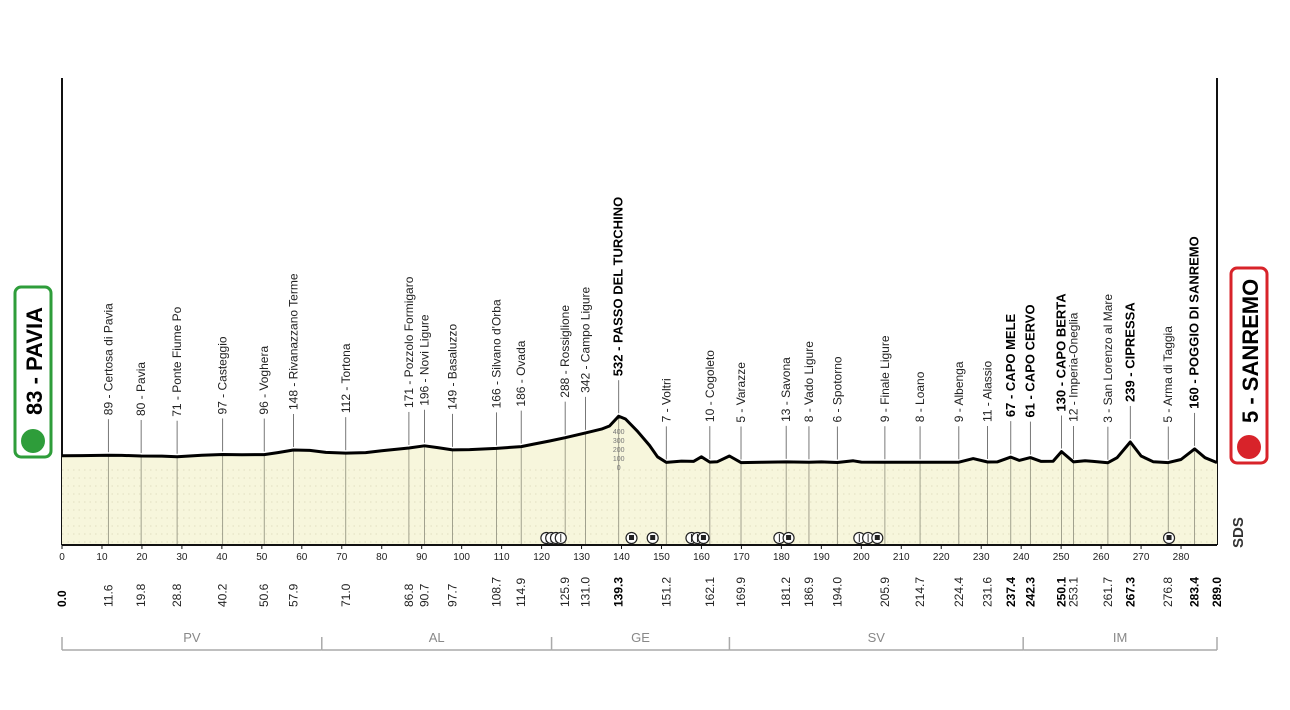 This screenshot has height=710, width=1290. What do you see at coordinates (781, 557) in the screenshot?
I see `tick-label: 180` at bounding box center [781, 557].